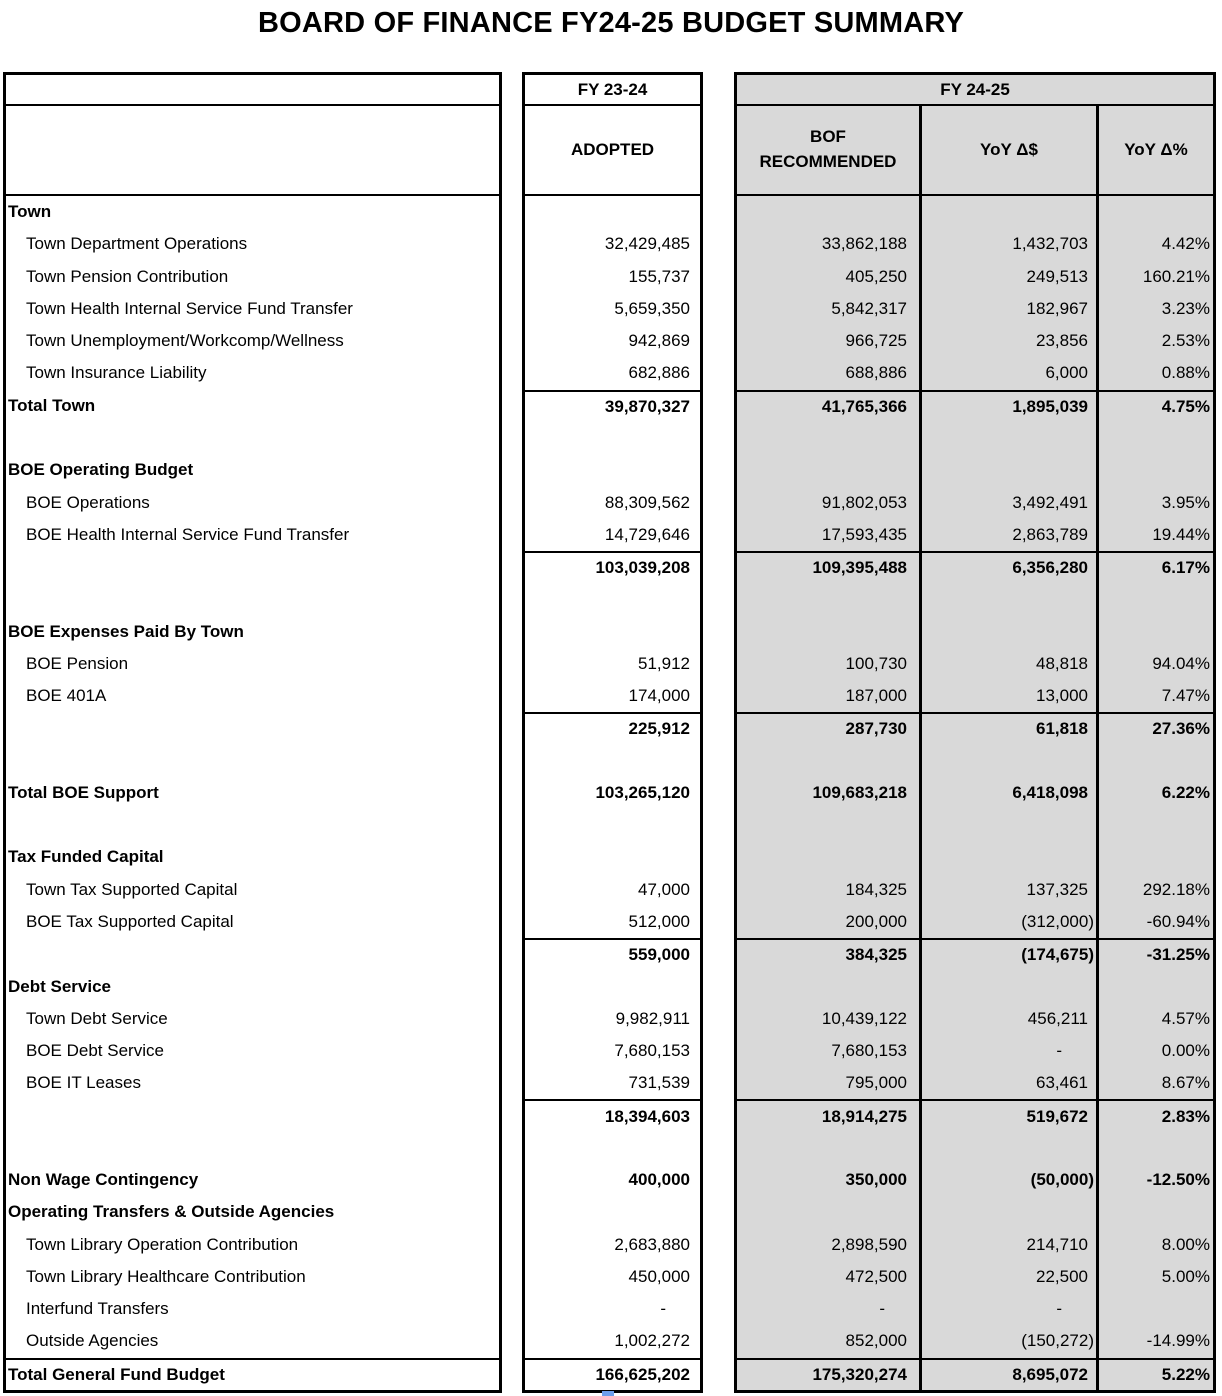 The image size is (1222, 1396). What do you see at coordinates (829, 955) in the screenshot?
I see `cell-bof-recommended: 384,325` at bounding box center [829, 955].